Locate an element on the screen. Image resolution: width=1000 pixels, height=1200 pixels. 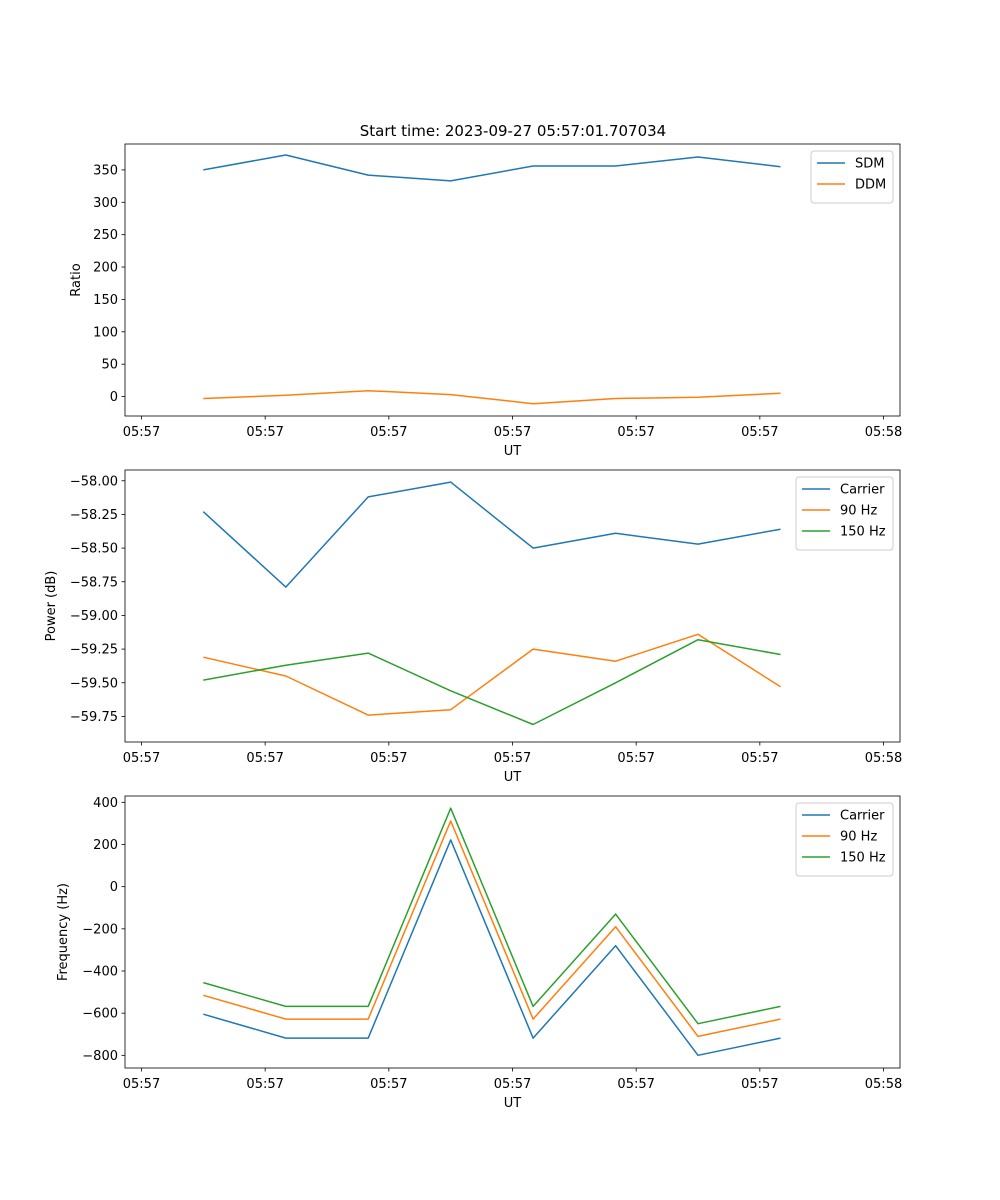
y-tick-label: 100 is located at coordinates (105, 332).